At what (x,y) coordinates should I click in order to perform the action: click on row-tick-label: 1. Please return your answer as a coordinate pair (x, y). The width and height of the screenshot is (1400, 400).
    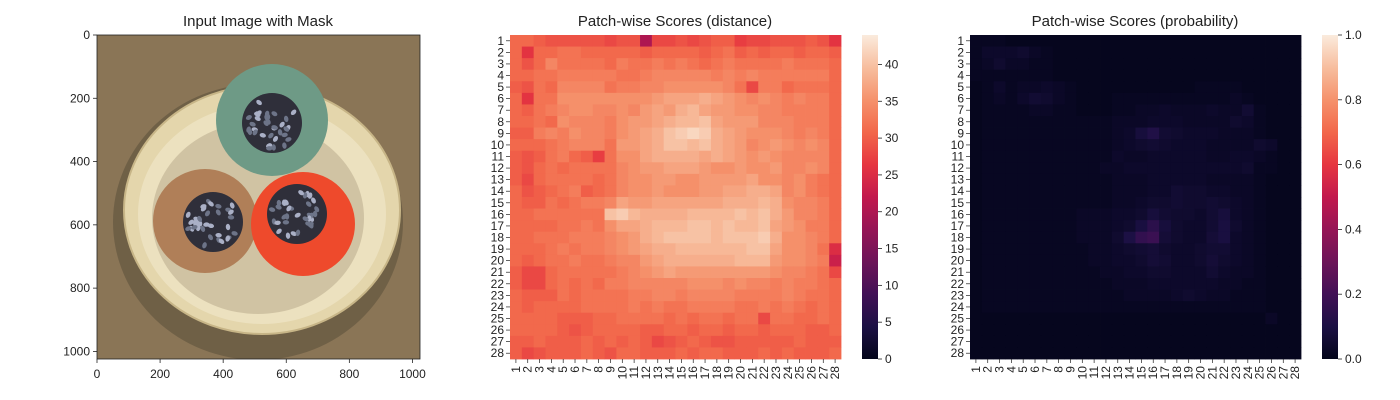
    Looking at the image, I should click on (500, 41).